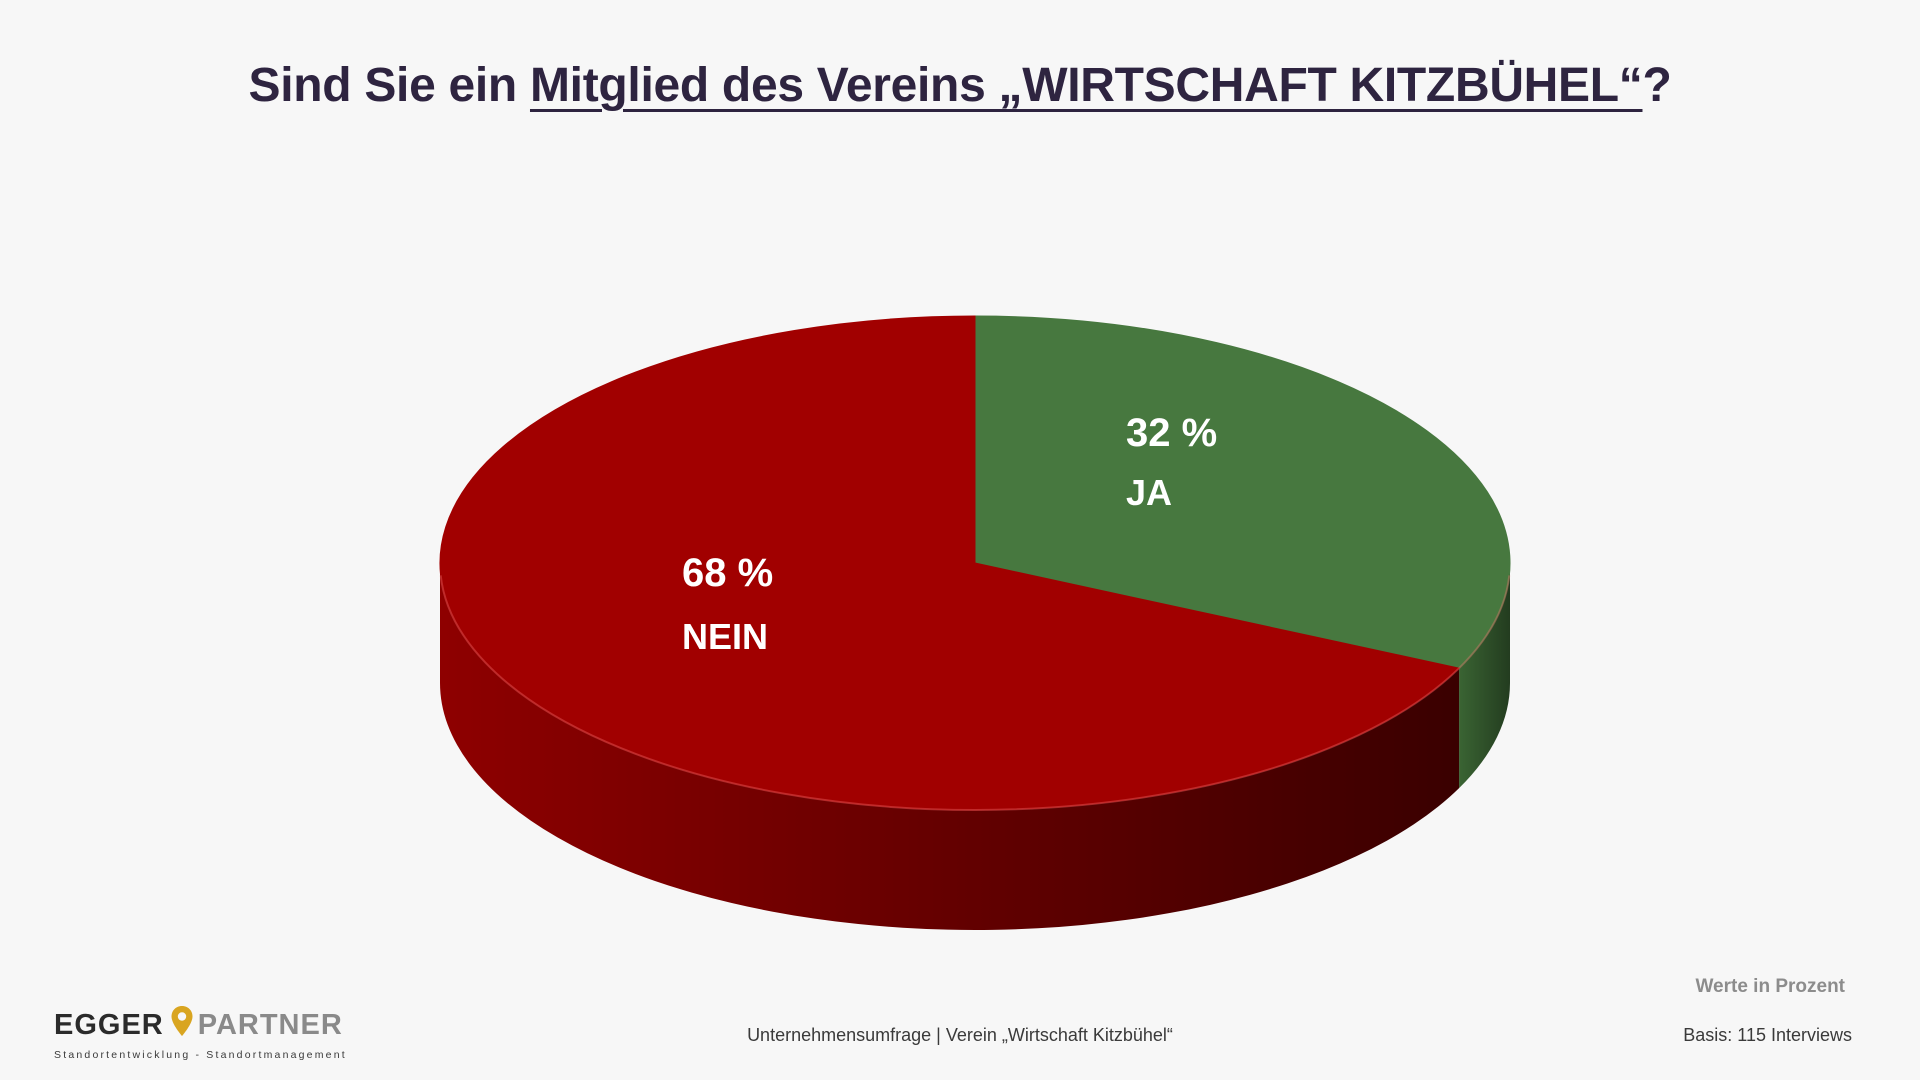  What do you see at coordinates (270, 1024) in the screenshot?
I see `logo-word2: PARTNER` at bounding box center [270, 1024].